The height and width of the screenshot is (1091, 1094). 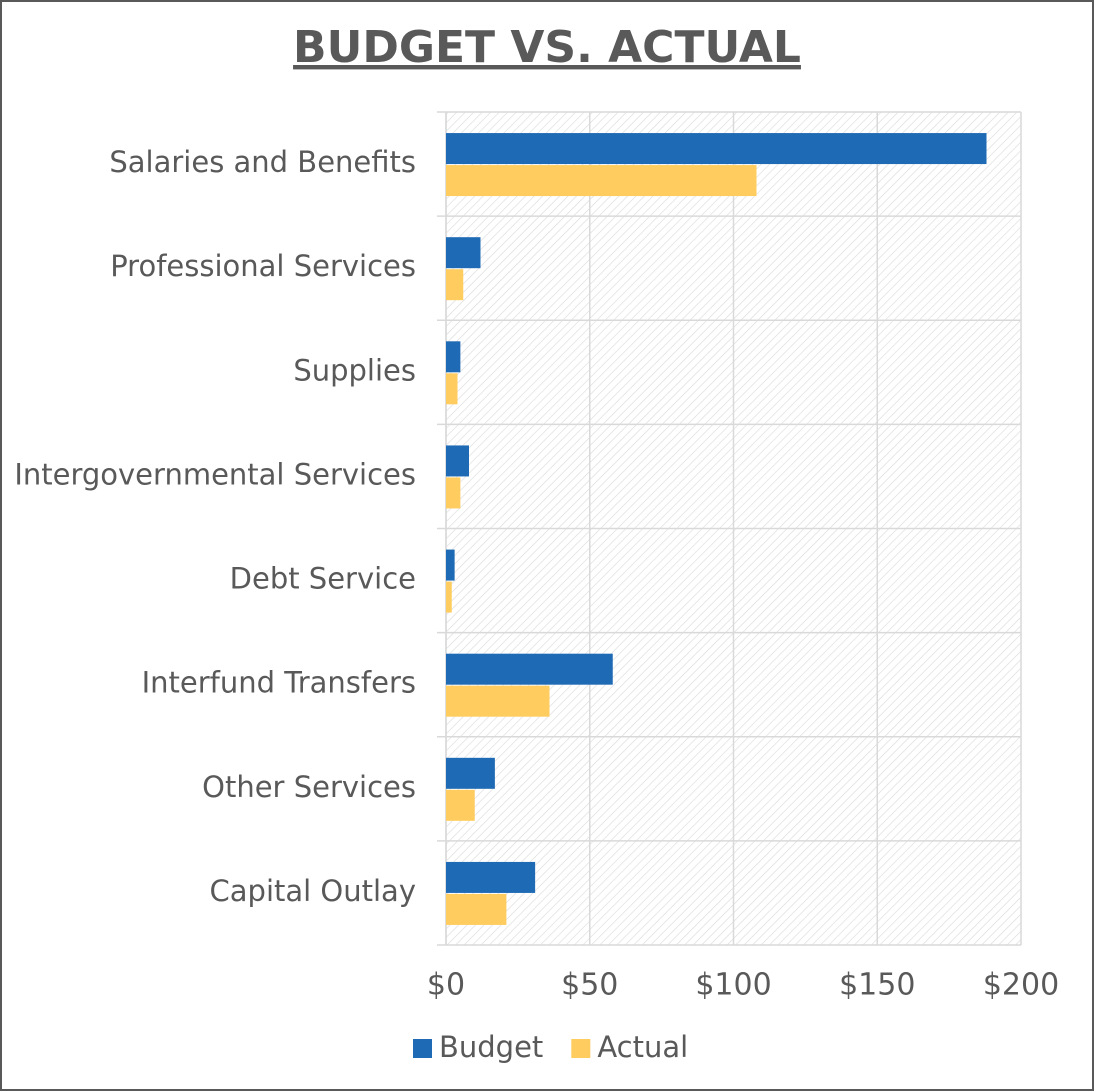 I want to click on y-tick-label: Debt Service, so click(x=323, y=579).